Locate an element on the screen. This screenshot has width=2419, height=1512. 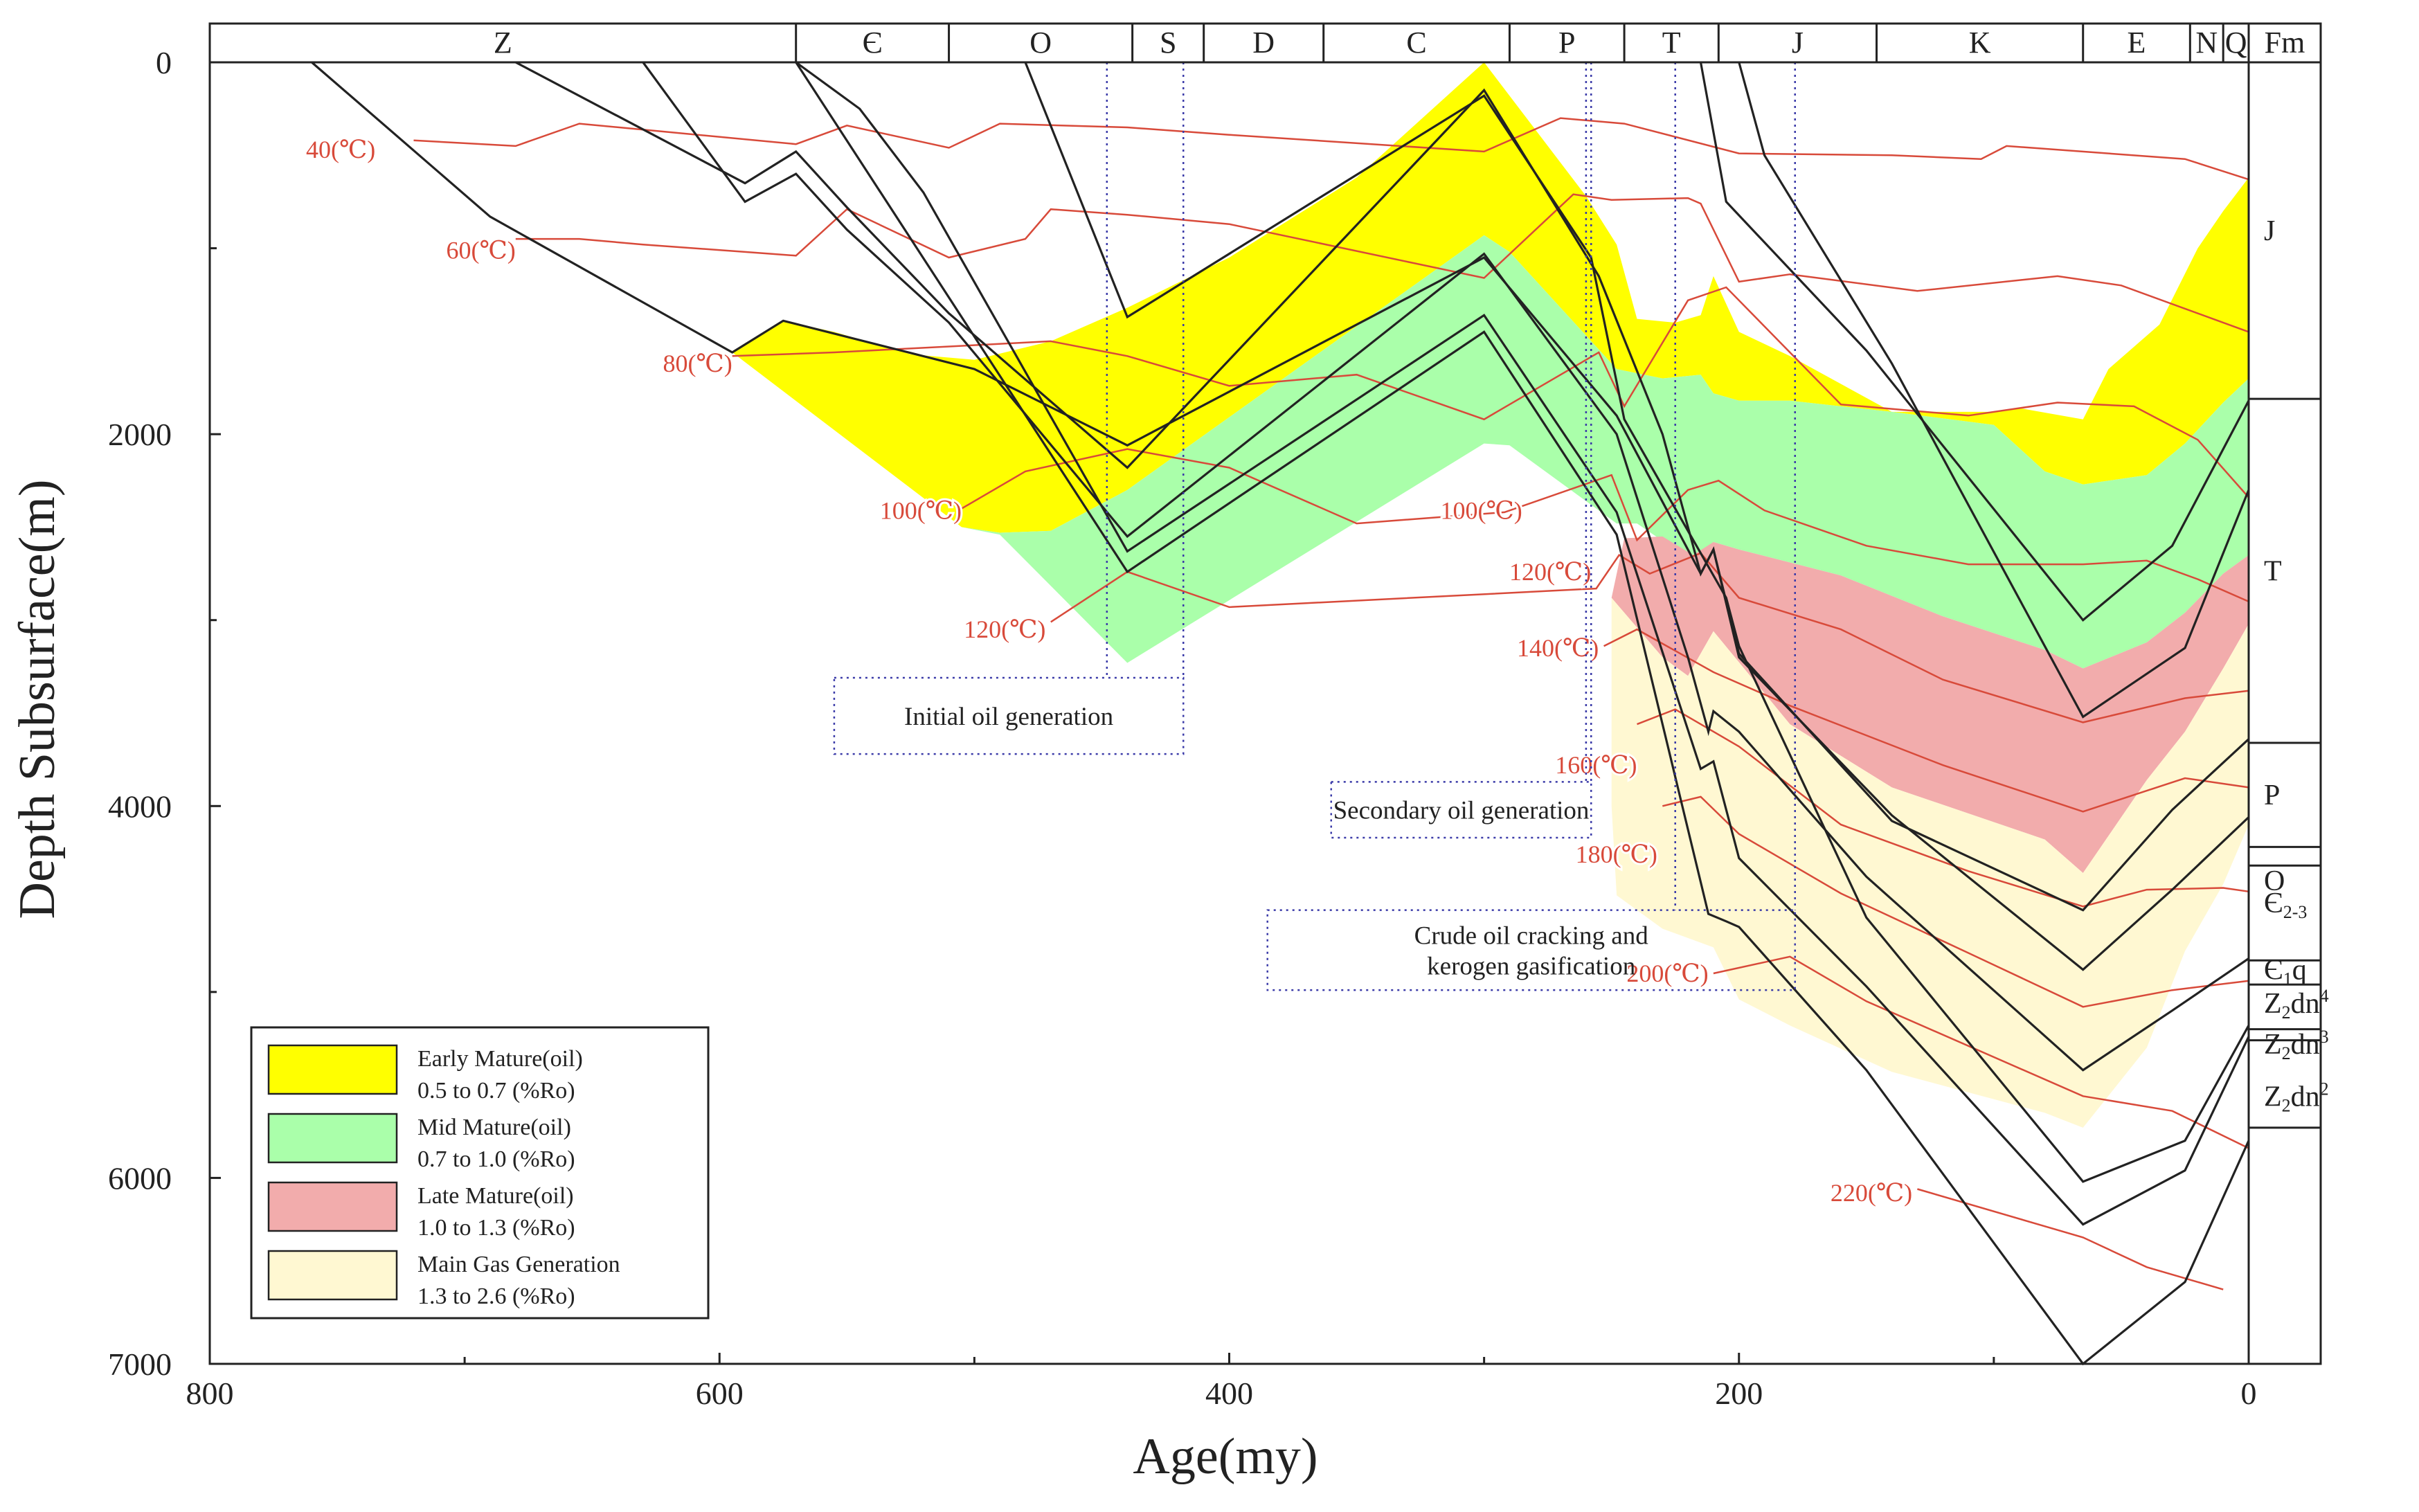
period-label: Є is located at coordinates (873, 43).